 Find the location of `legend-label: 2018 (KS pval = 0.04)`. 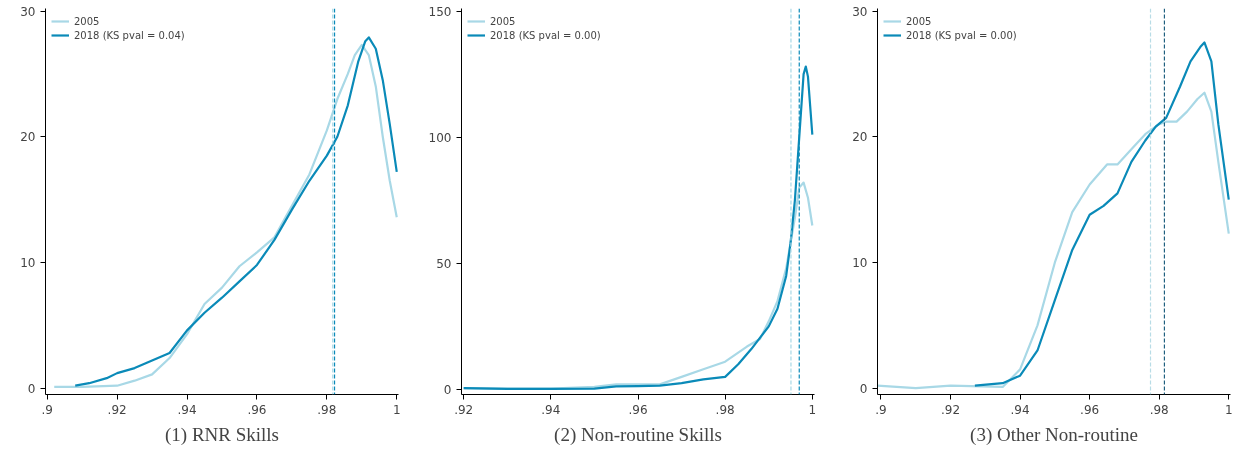

legend-label: 2018 (KS pval = 0.04) is located at coordinates (129, 35).